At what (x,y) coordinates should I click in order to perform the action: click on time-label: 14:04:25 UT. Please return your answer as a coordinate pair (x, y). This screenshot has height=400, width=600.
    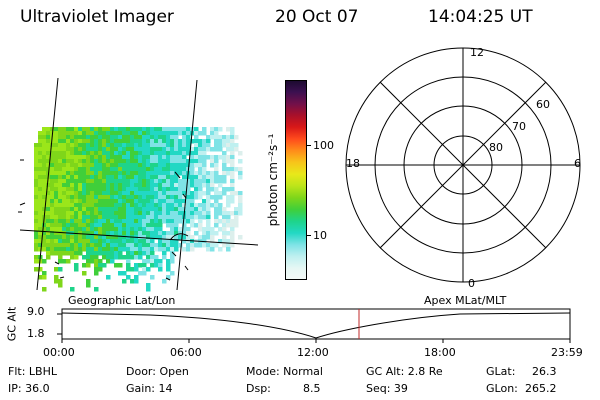
    Looking at the image, I should click on (480, 17).